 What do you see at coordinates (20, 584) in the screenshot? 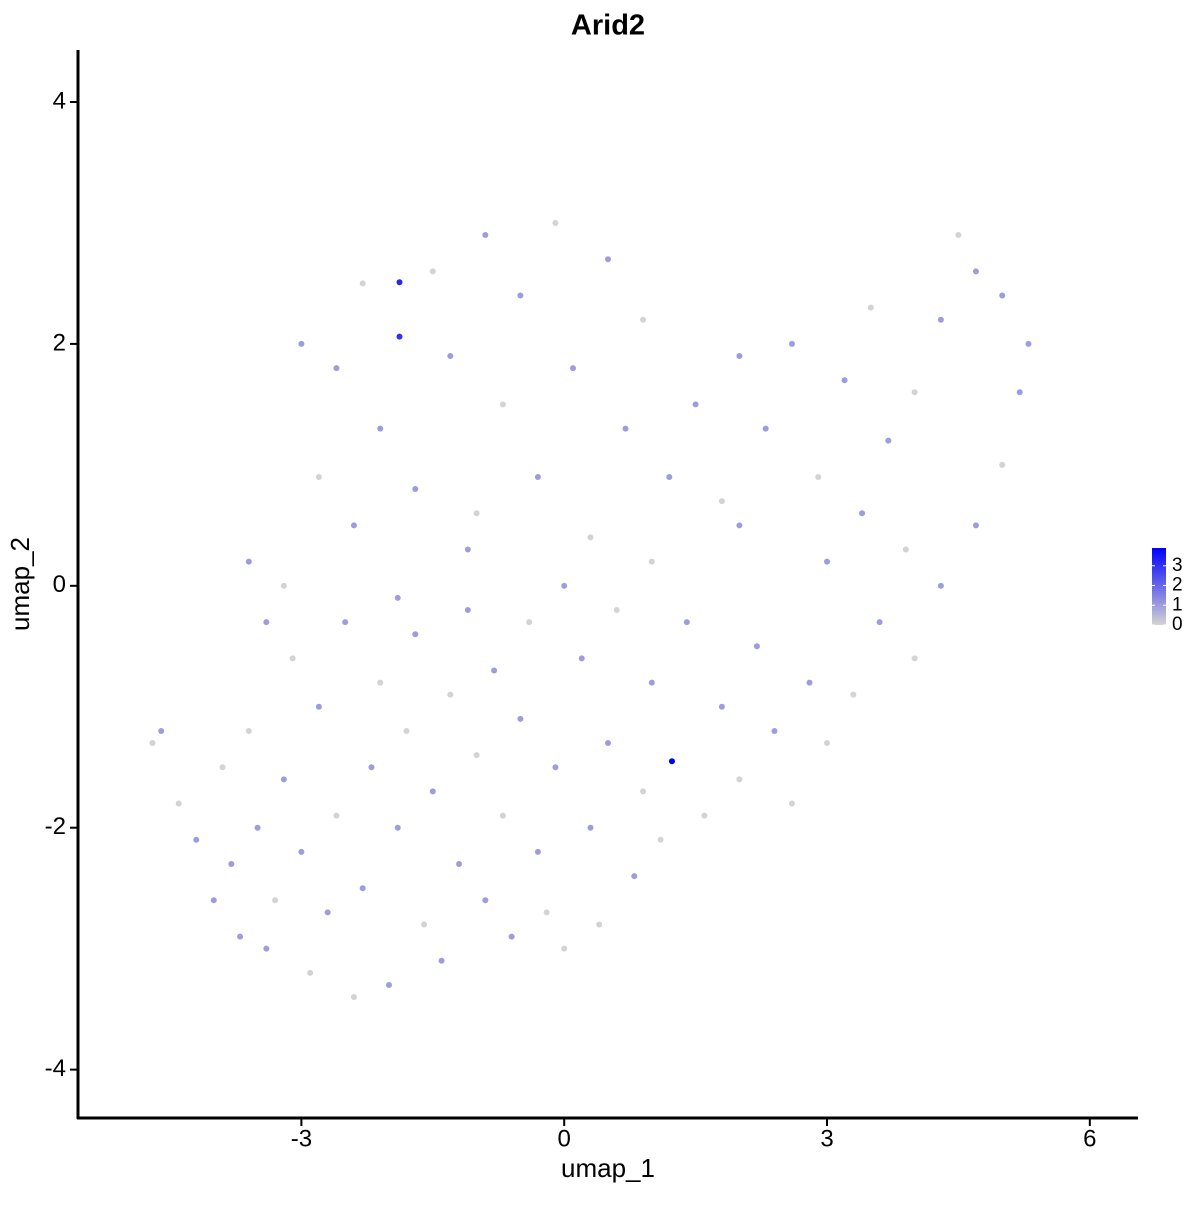
I see `y-axis-label: umap_2` at bounding box center [20, 584].